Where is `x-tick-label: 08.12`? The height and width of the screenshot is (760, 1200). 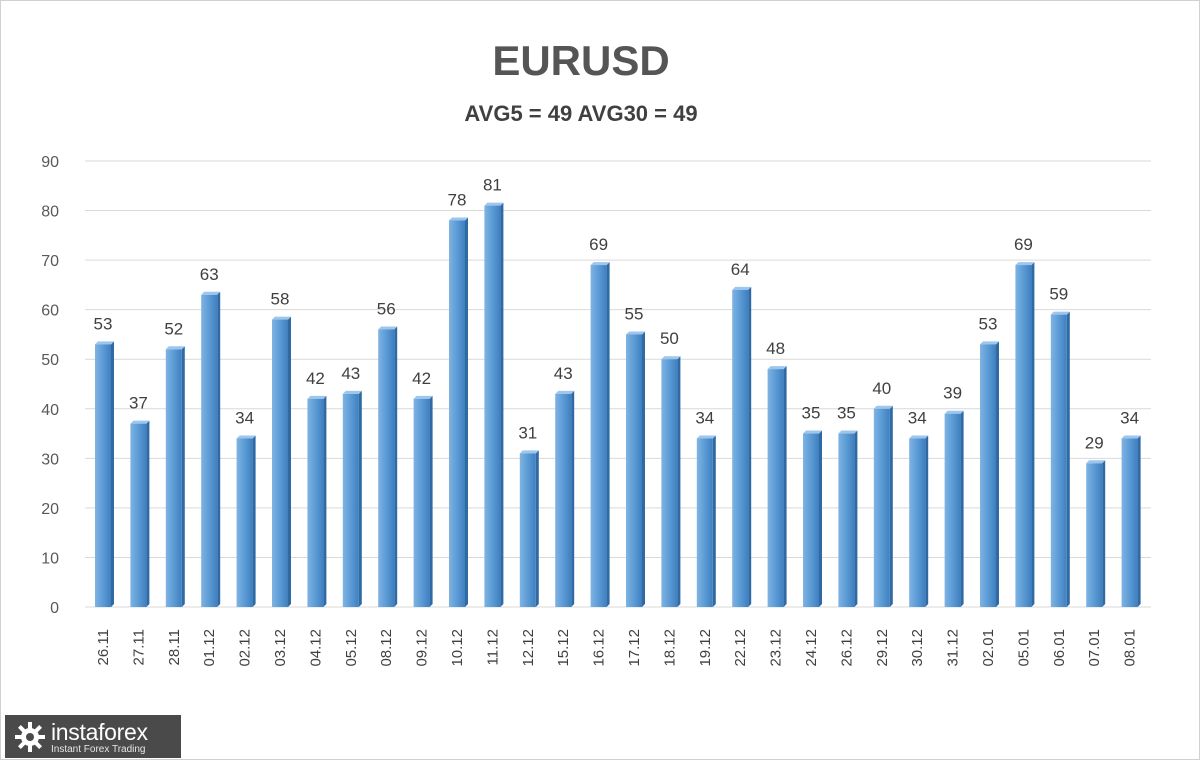
x-tick-label: 08.12 is located at coordinates (386, 648).